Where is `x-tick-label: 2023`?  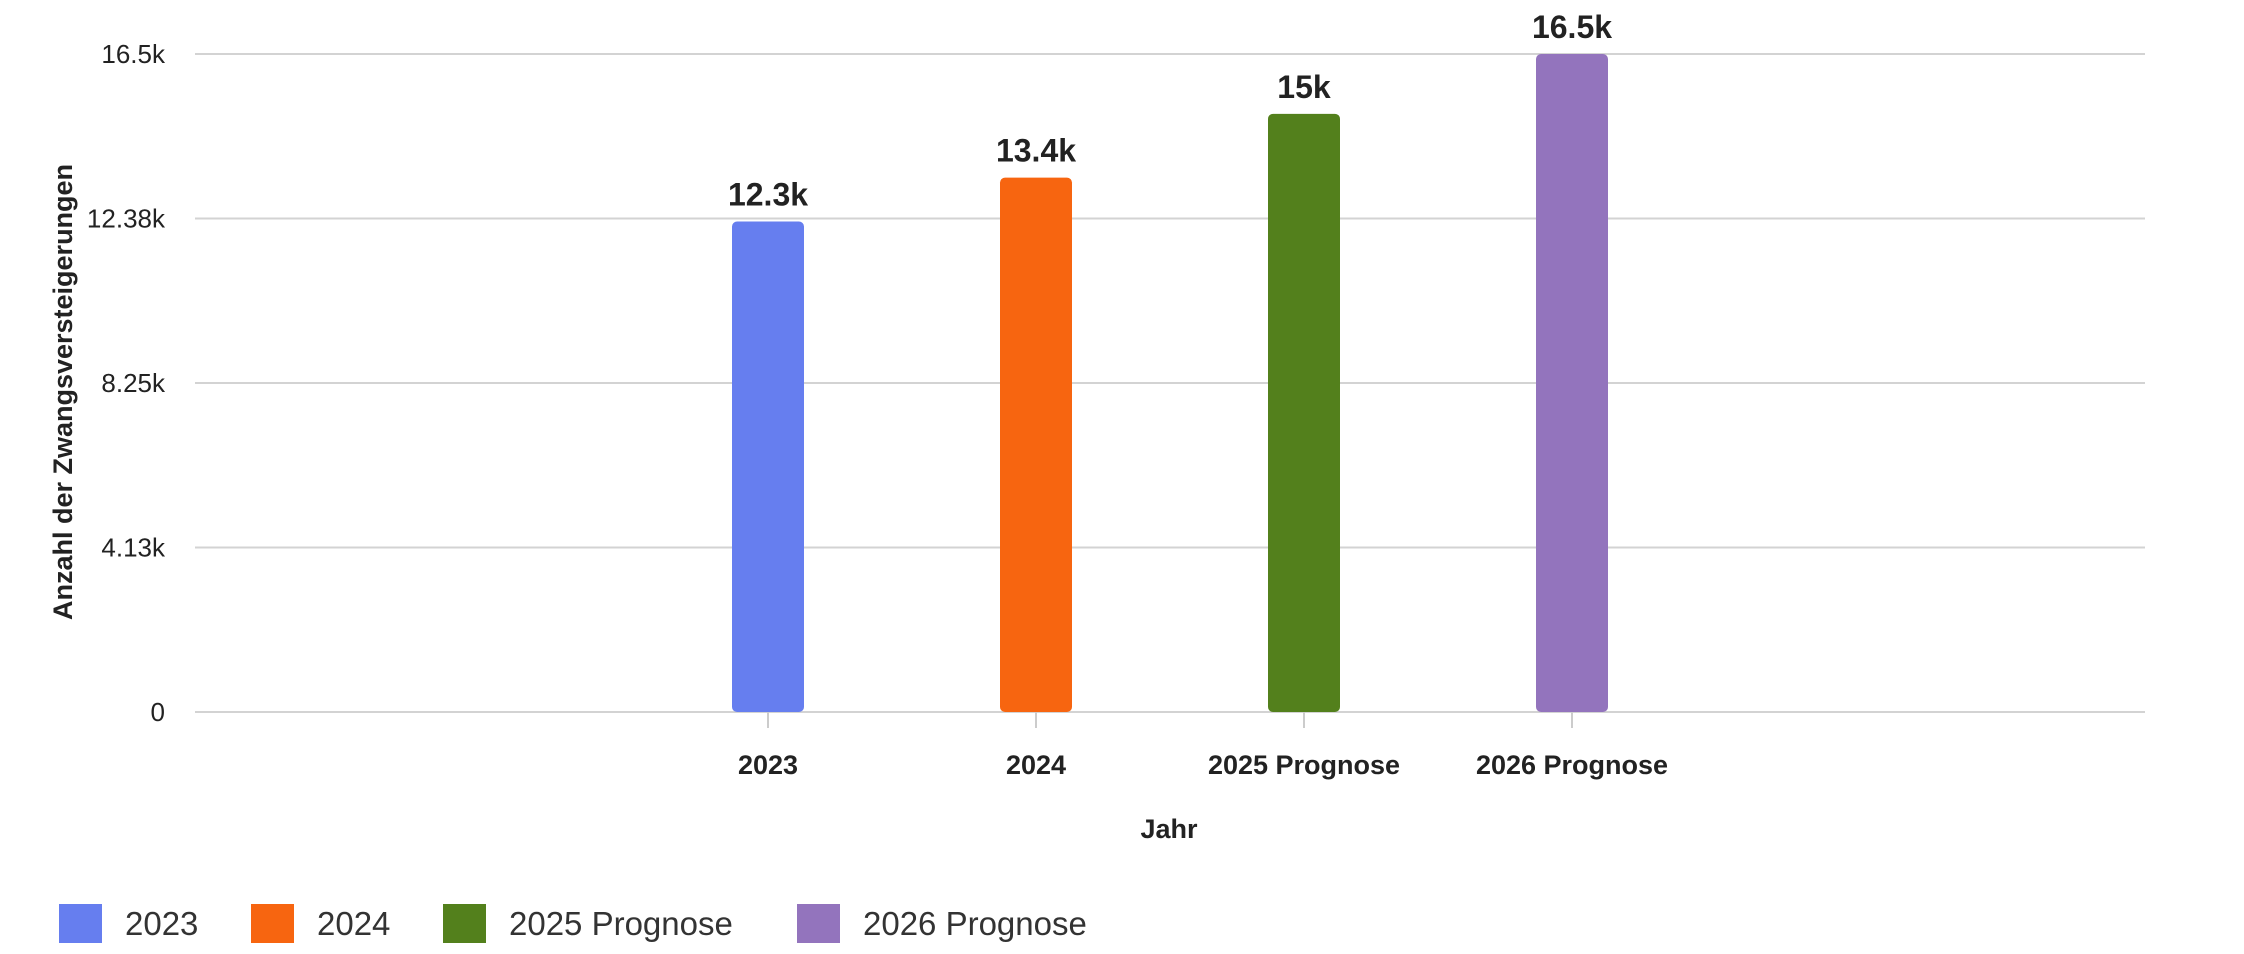
x-tick-label: 2023 is located at coordinates (768, 765).